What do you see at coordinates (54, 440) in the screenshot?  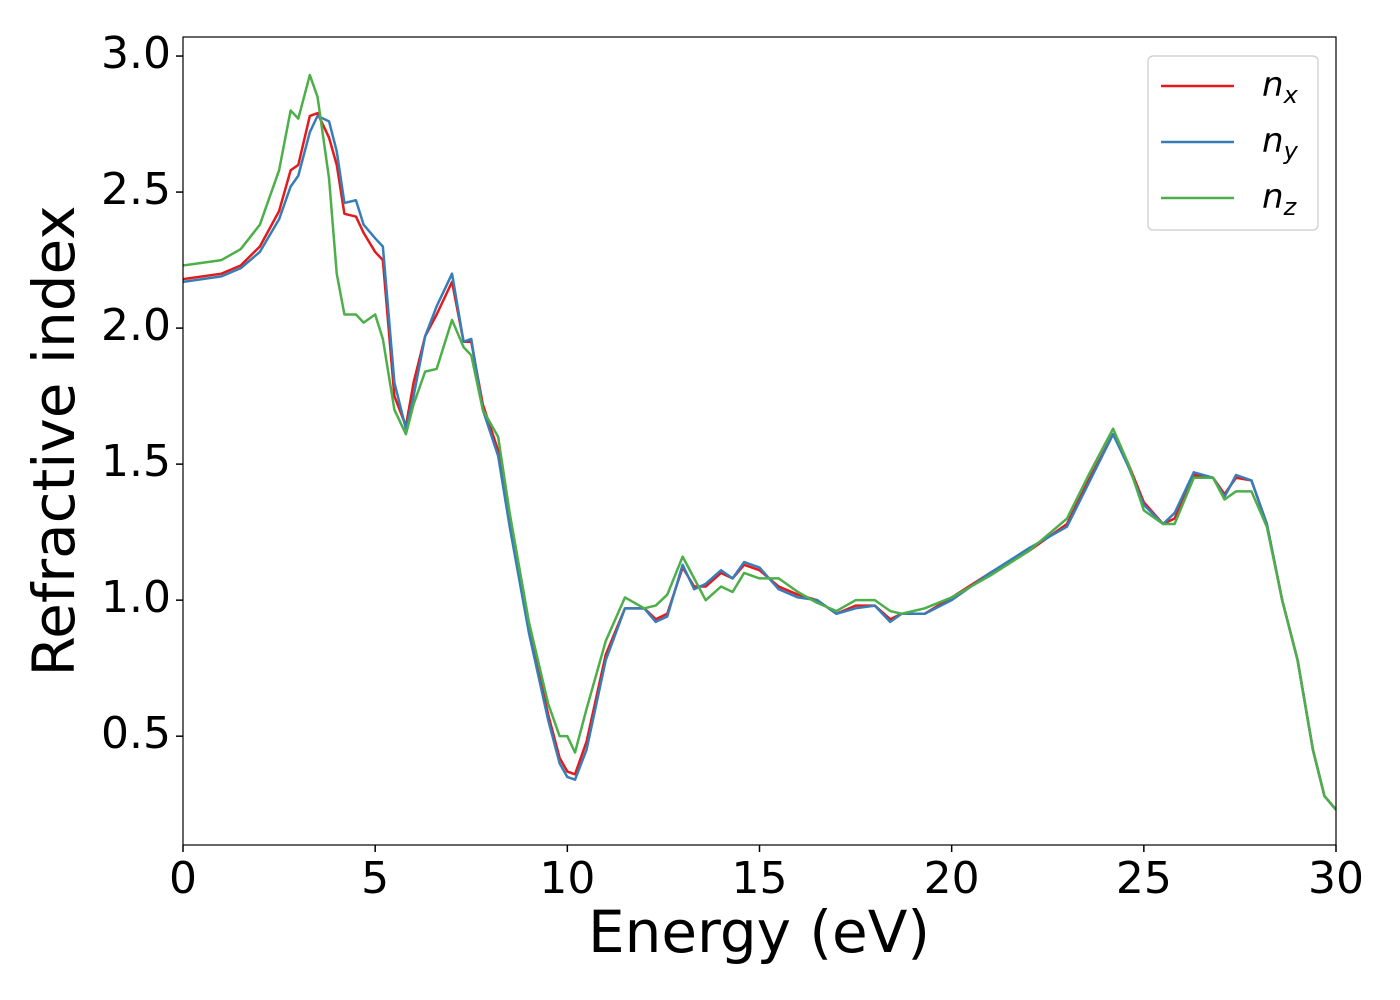 I see `y-axis-label: Refractive index` at bounding box center [54, 440].